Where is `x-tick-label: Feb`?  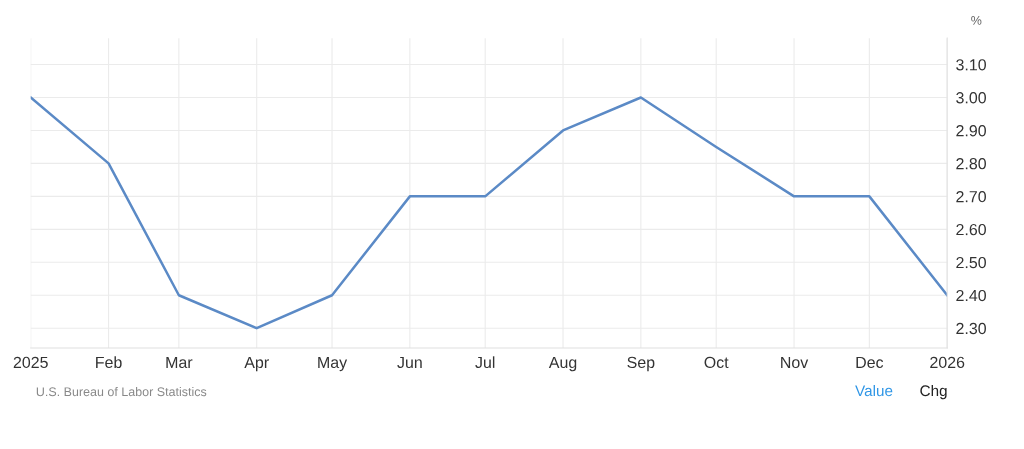
x-tick-label: Feb is located at coordinates (109, 362).